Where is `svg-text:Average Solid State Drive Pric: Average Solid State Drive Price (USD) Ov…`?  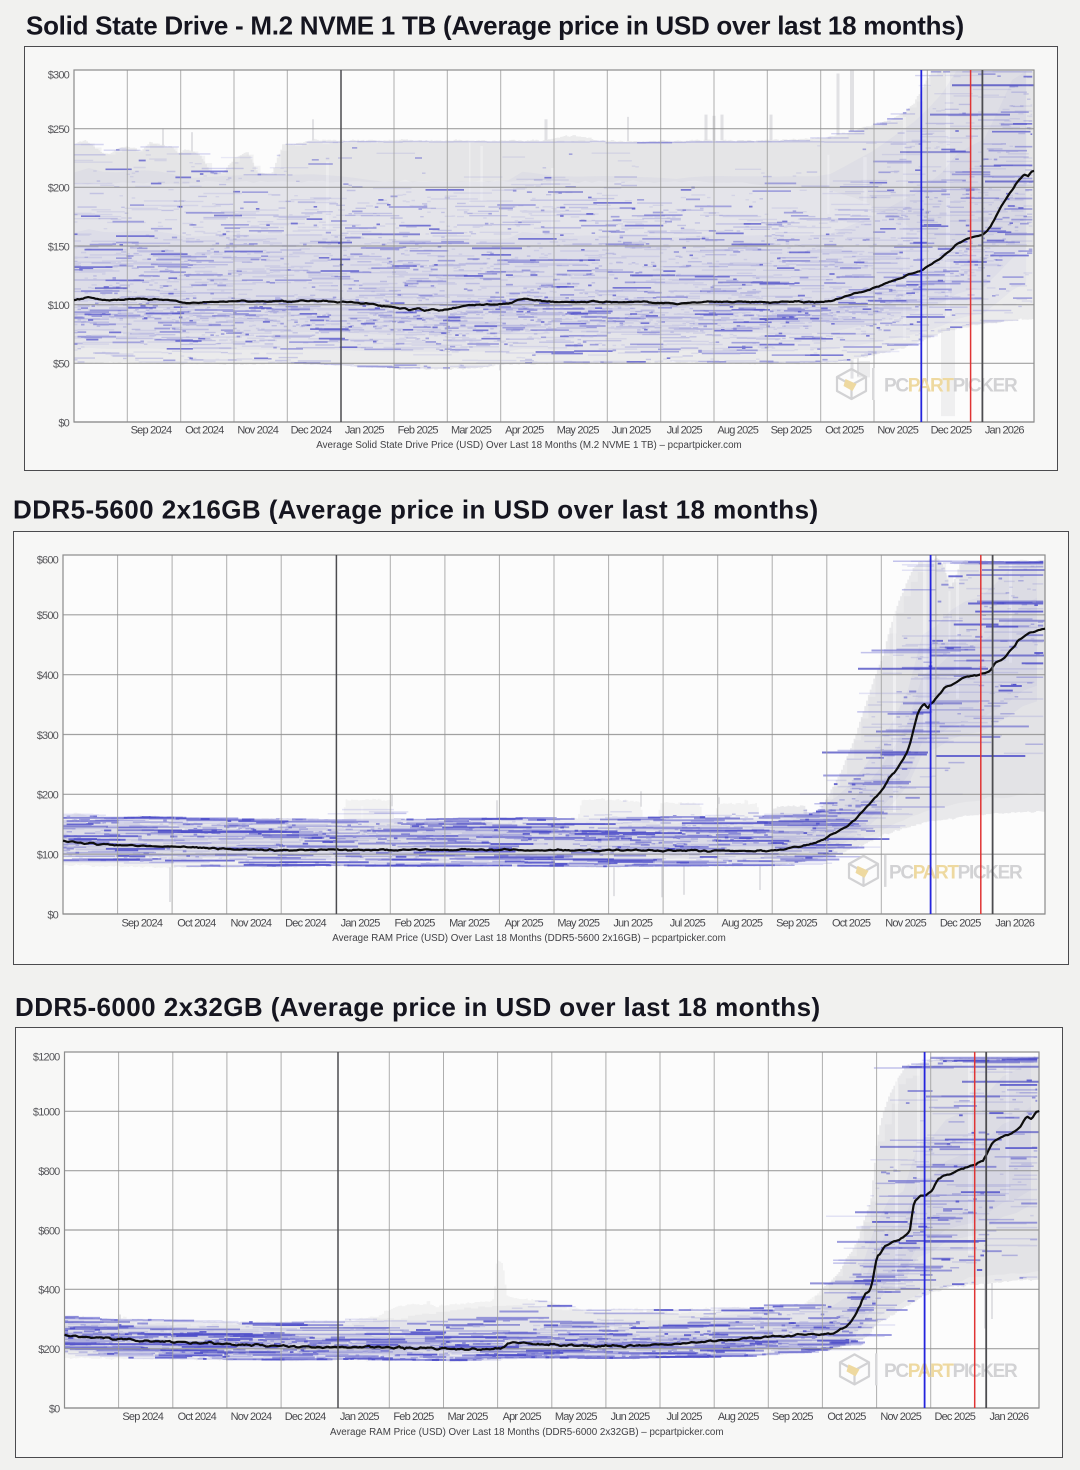
svg-text:Average Solid State Drive Pric: Average Solid State Drive Price (USD) Ov… is located at coordinates (528, 445).